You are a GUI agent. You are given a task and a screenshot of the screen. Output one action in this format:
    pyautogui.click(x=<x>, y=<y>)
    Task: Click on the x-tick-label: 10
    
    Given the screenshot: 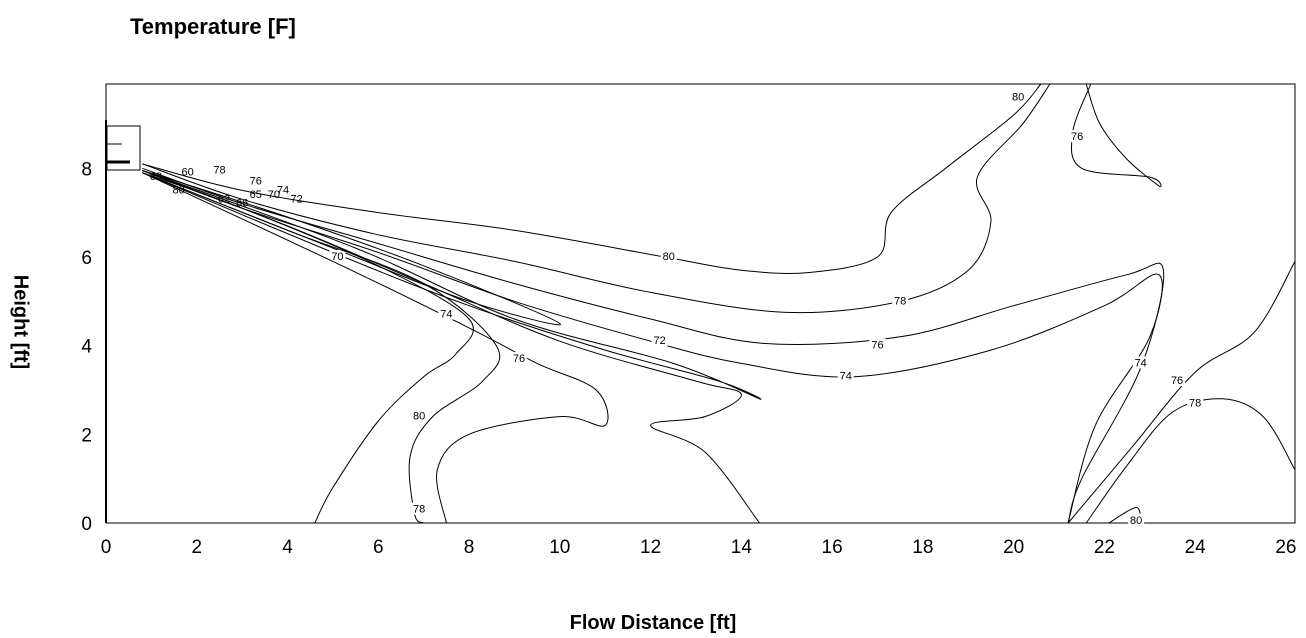 What is the action you would take?
    pyautogui.click(x=559, y=547)
    